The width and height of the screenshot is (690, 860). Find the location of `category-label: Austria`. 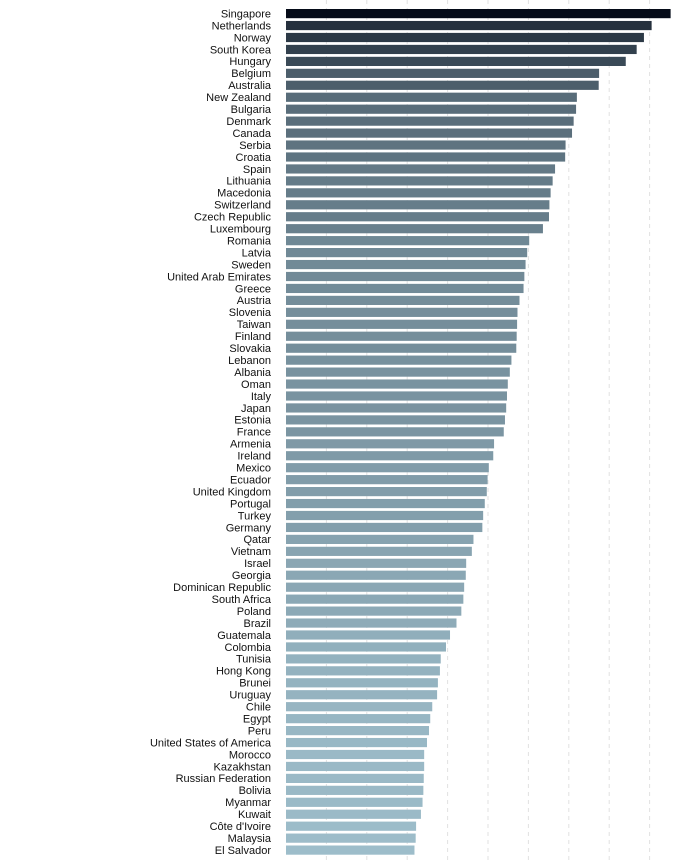

category-label: Austria is located at coordinates (254, 301).